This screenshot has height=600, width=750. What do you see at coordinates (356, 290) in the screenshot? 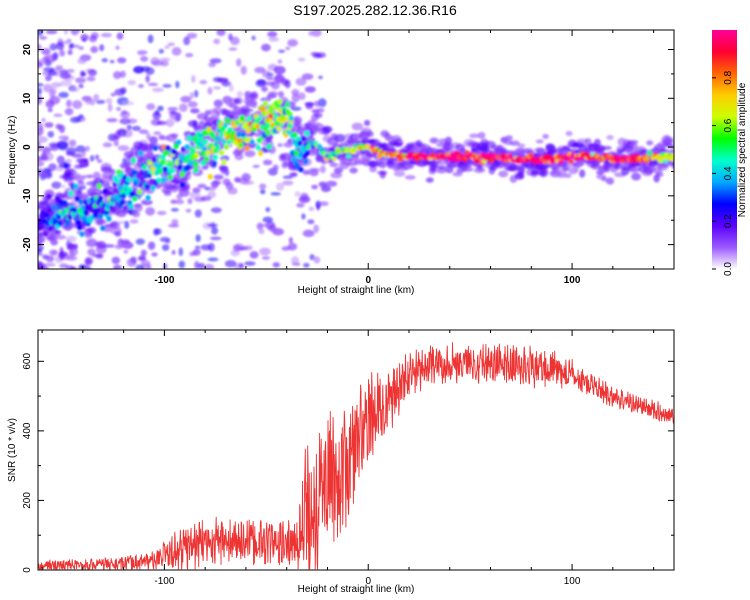
I see `spectrogram-x-label: Height of straight line (km)` at bounding box center [356, 290].